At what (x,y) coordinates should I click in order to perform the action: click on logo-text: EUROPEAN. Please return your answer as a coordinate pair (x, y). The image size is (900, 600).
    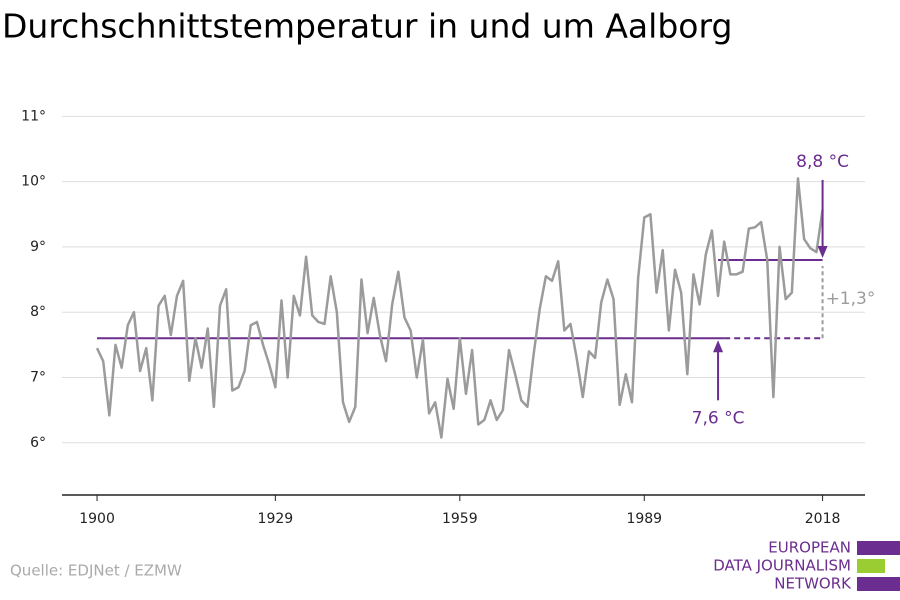
    Looking at the image, I should click on (809, 548).